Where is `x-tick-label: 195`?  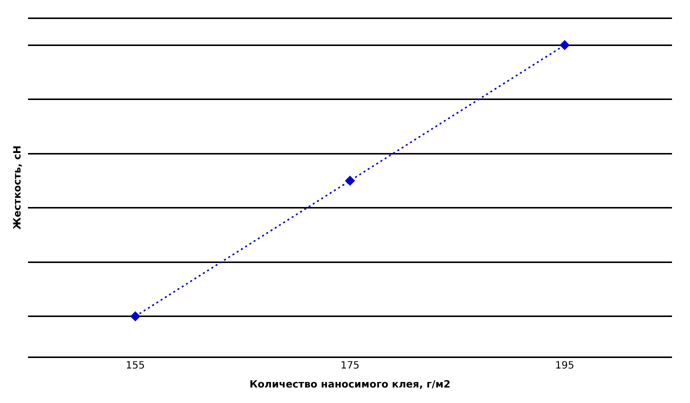
x-tick-label: 195 is located at coordinates (564, 366).